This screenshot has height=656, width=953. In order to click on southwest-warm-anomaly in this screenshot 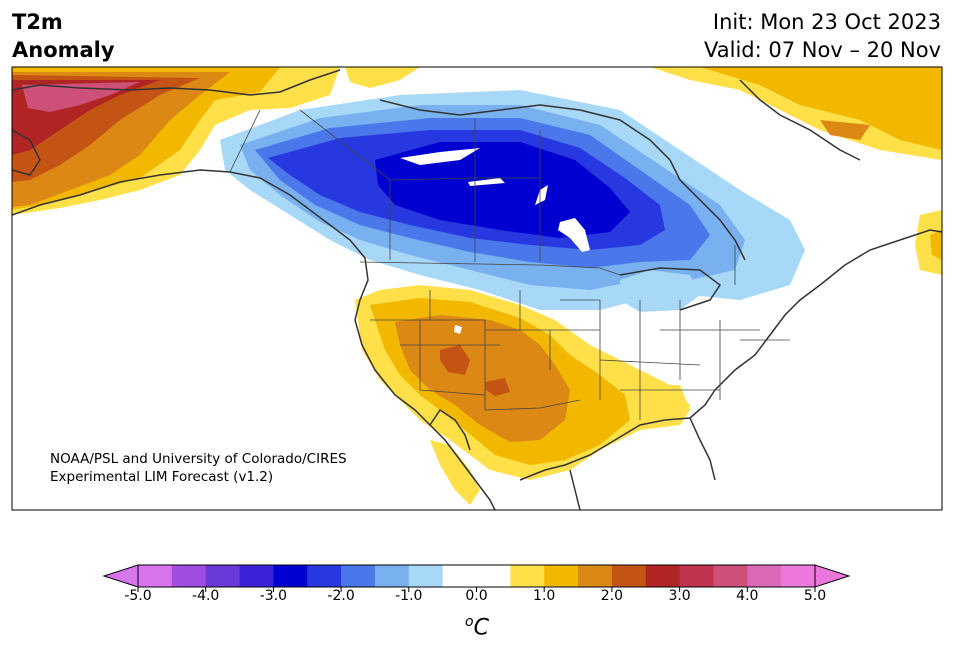, I will do `click(522, 395)`.